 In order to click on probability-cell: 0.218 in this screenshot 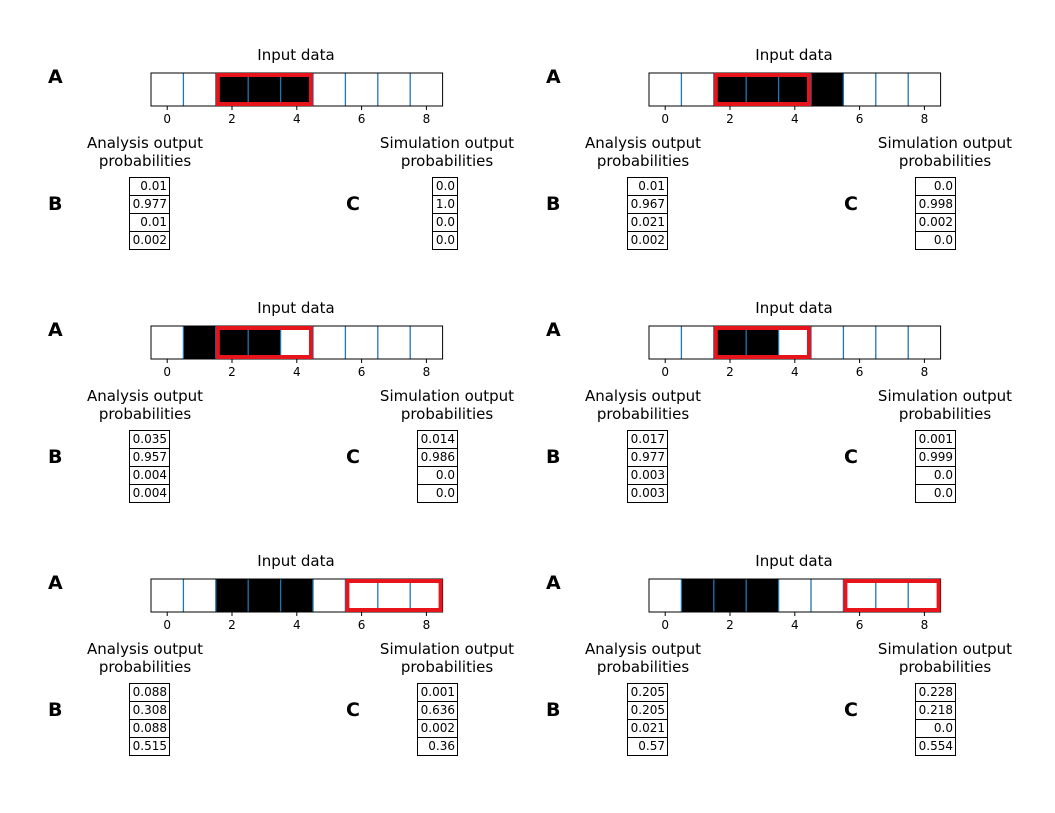, I will do `click(935, 710)`.